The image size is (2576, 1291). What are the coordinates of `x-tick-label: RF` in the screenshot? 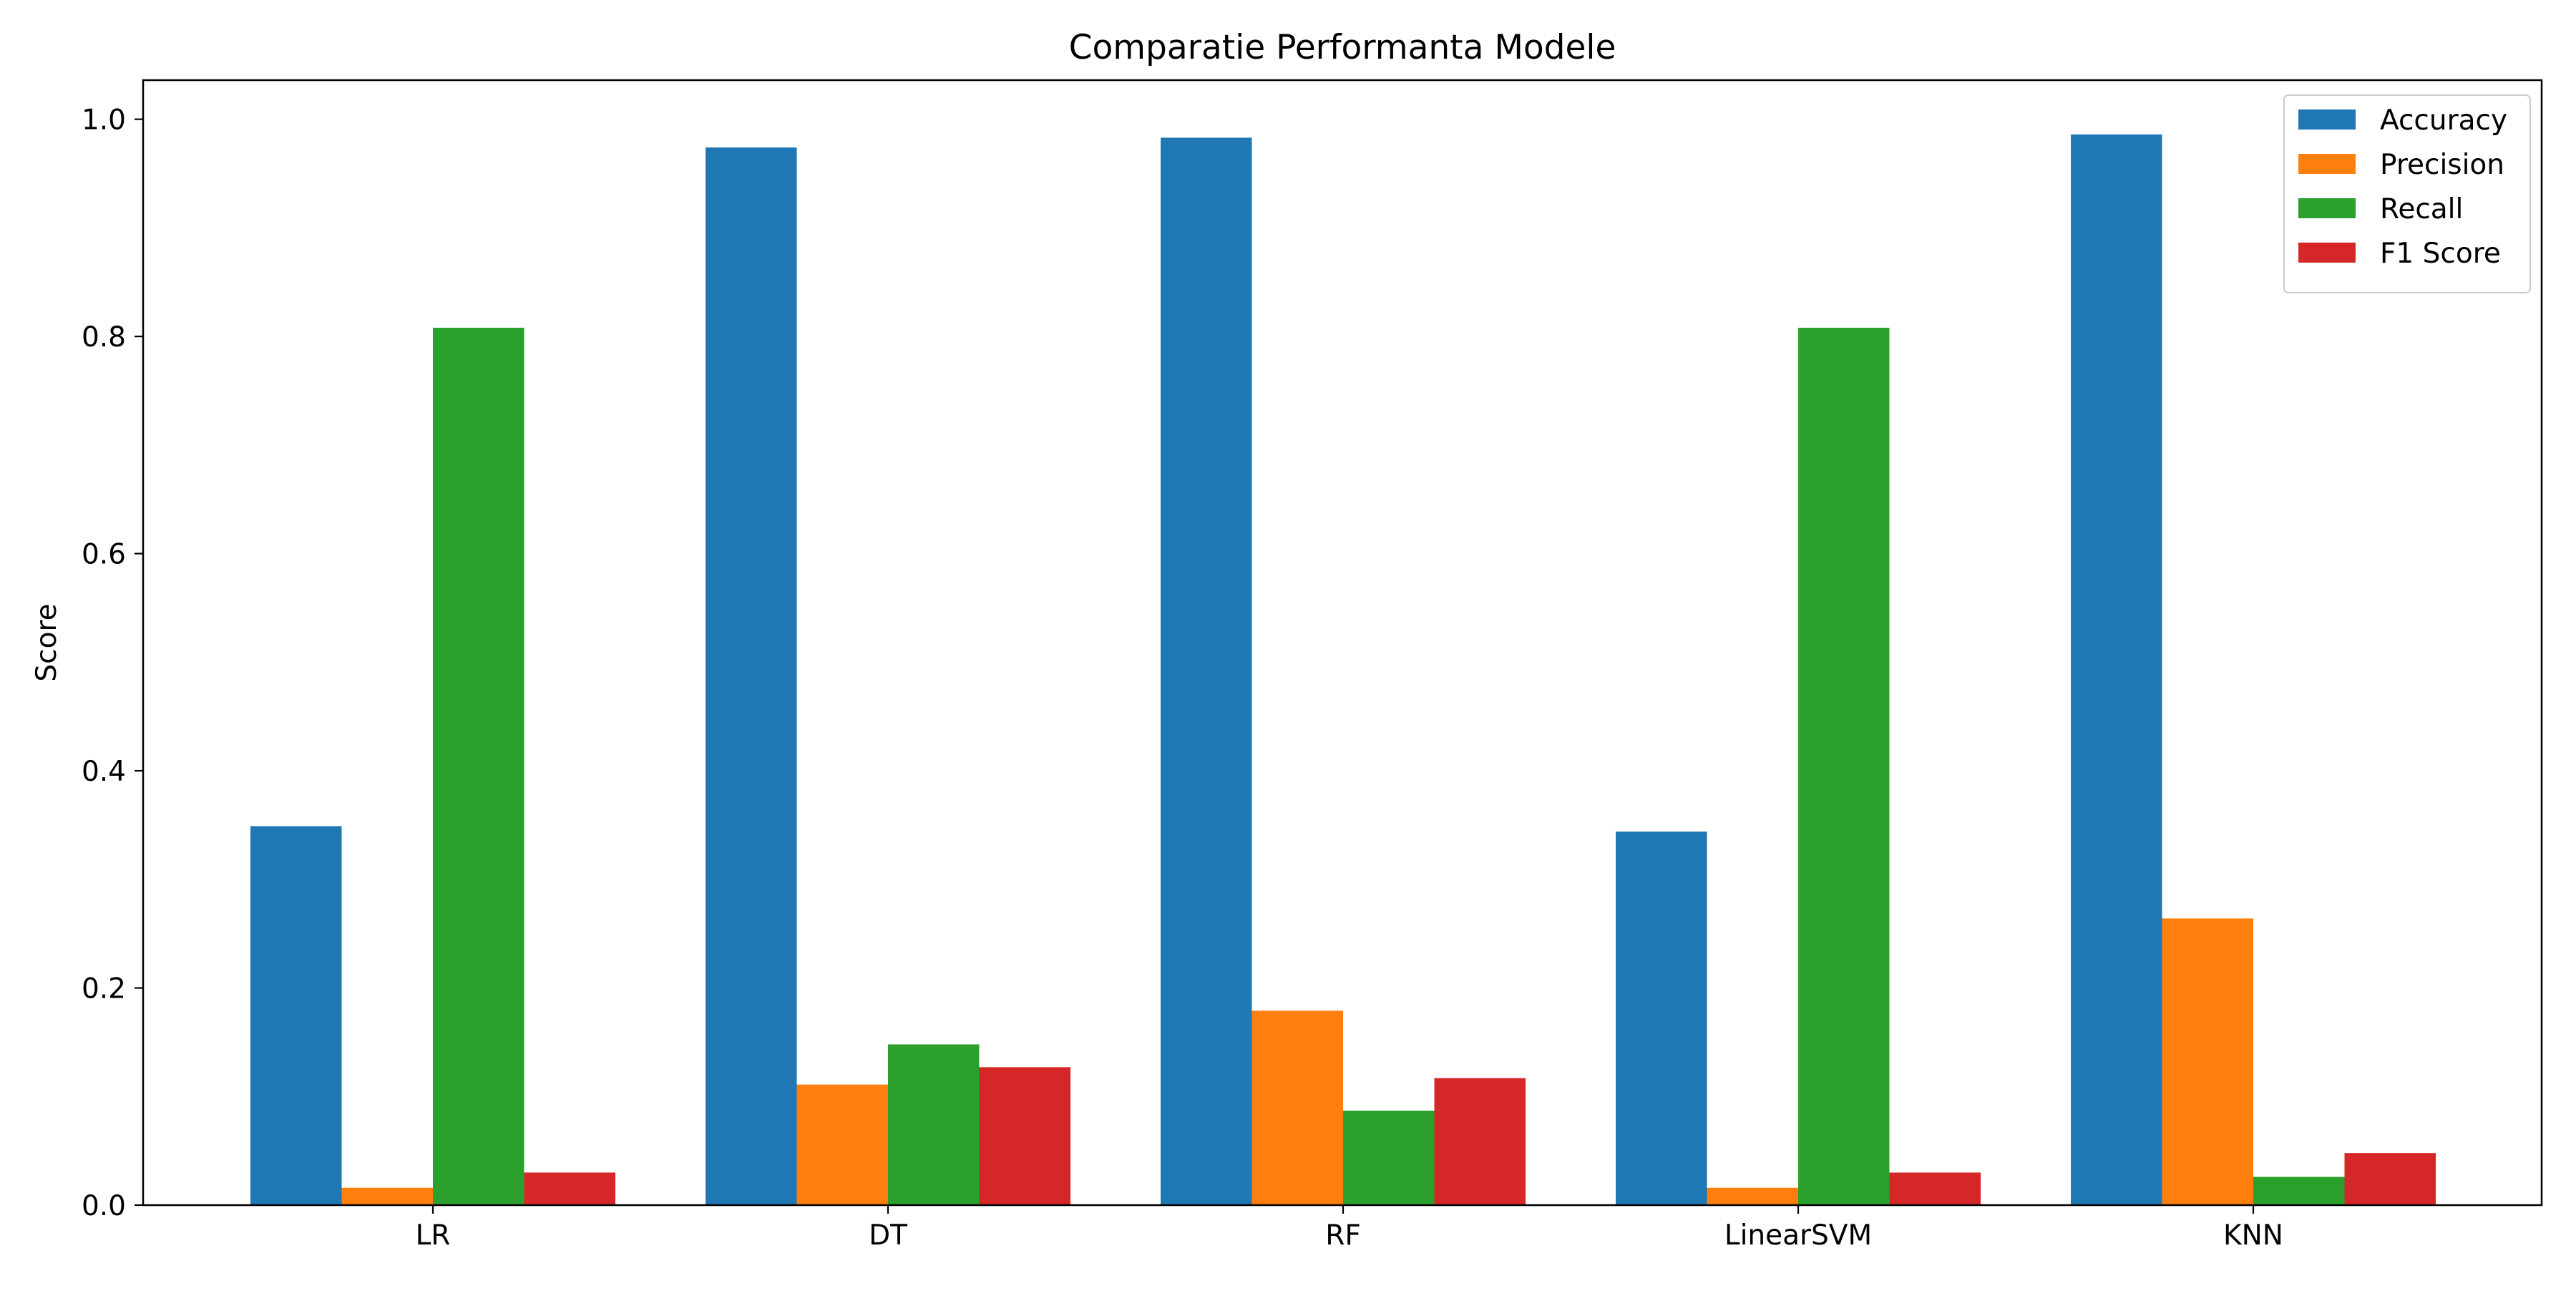 It's located at (1343, 1235).